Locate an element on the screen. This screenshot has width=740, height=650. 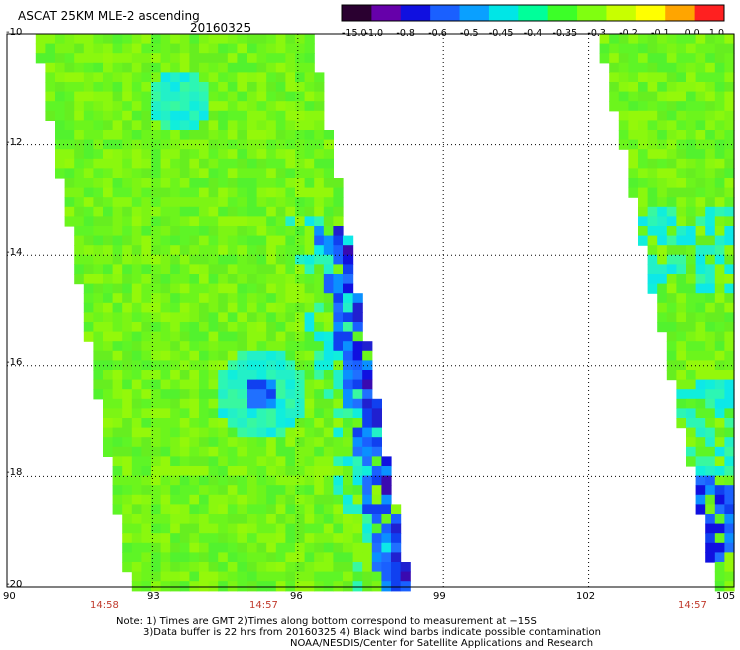
lat-tick-label: -18 is located at coordinates (14, 472).